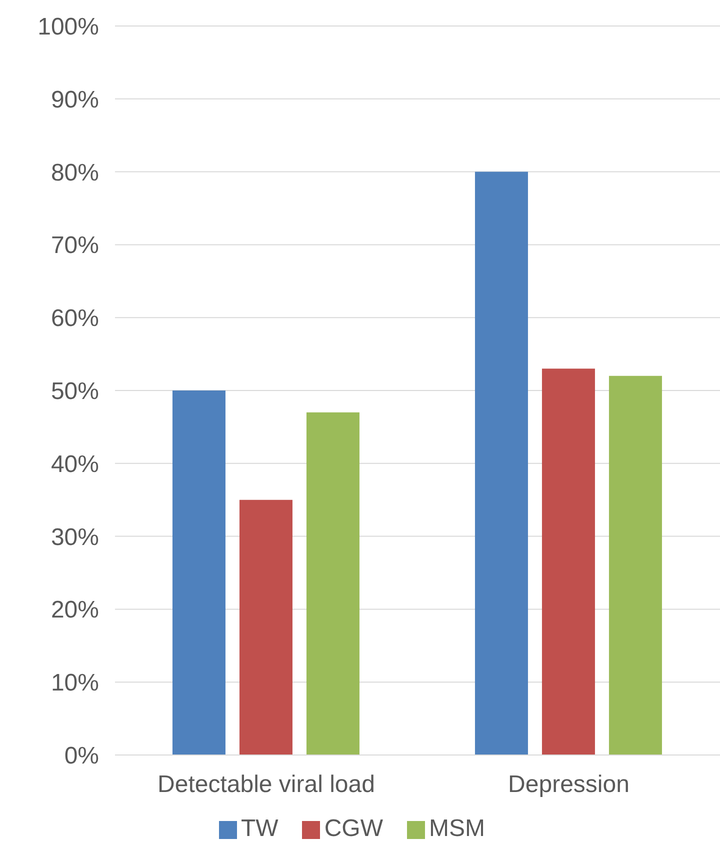  Describe the element at coordinates (74, 100) in the screenshot. I see `y-tick-label: 90%` at that location.